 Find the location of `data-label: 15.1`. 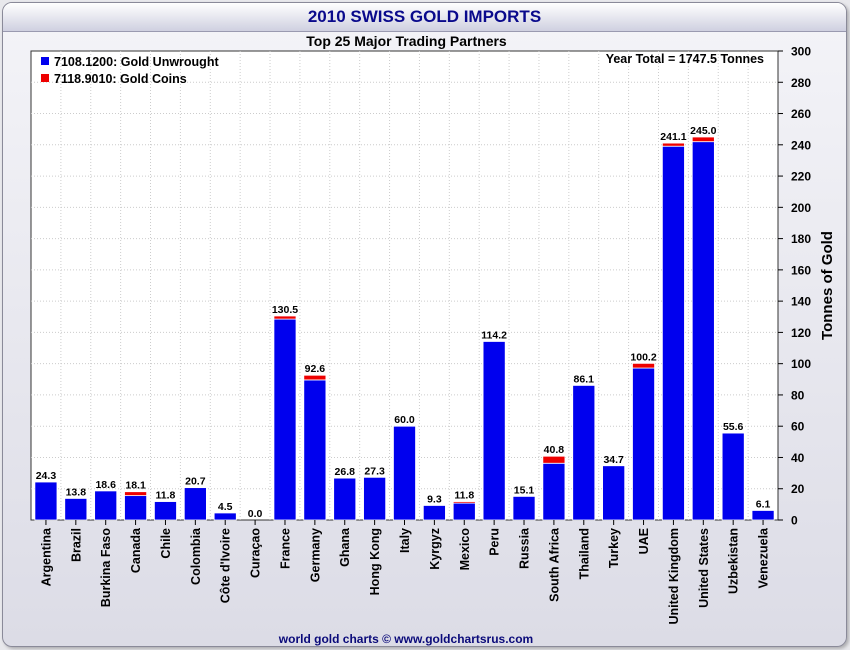

data-label: 15.1 is located at coordinates (524, 490).